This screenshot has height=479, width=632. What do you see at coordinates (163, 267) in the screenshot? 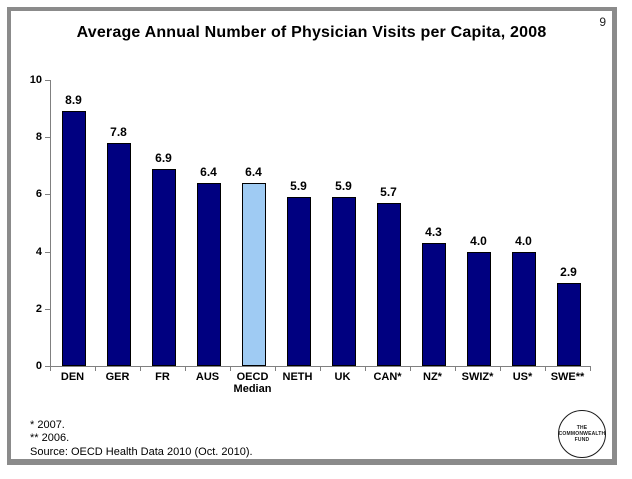
I see `bar-fr` at bounding box center [163, 267].